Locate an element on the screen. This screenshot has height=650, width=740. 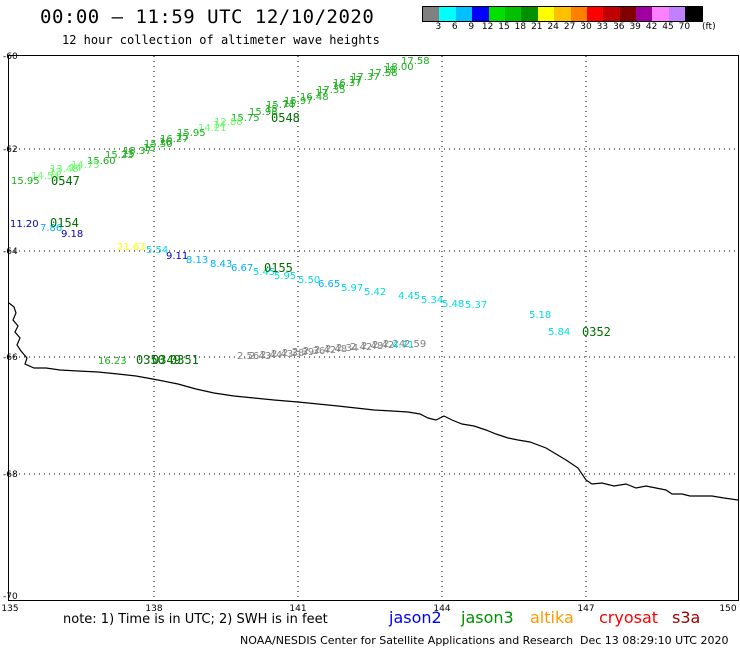
color-scale-labels: 3 6 9 12 15 18 21 24 27 30 33 36 39 42 45 70 (ft) is located at coordinates (577, 28).